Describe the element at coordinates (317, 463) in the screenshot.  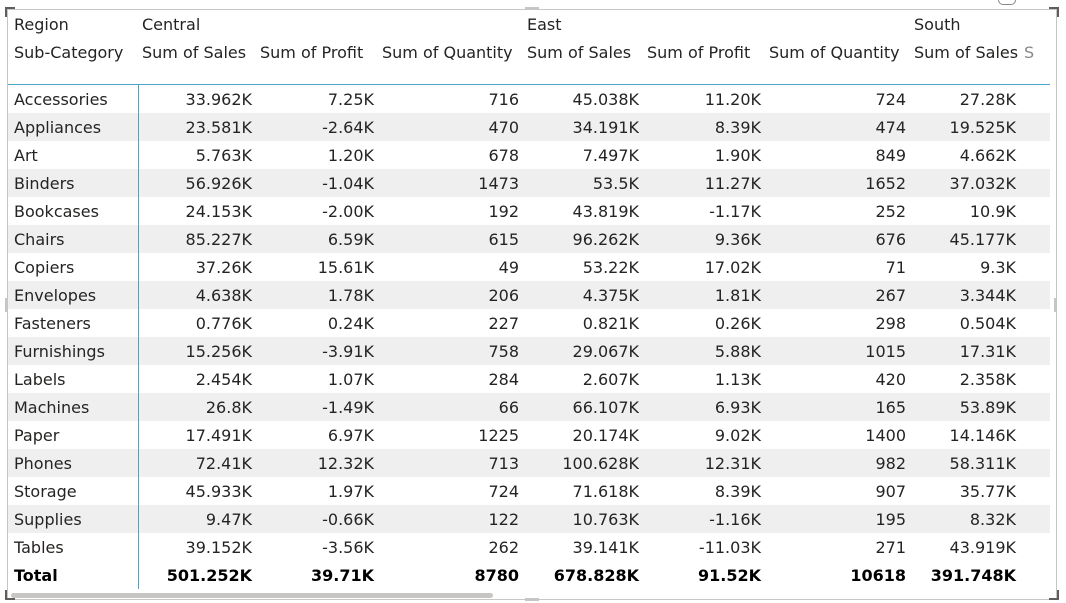
I see `cell-c-profit: 12.32K` at that location.